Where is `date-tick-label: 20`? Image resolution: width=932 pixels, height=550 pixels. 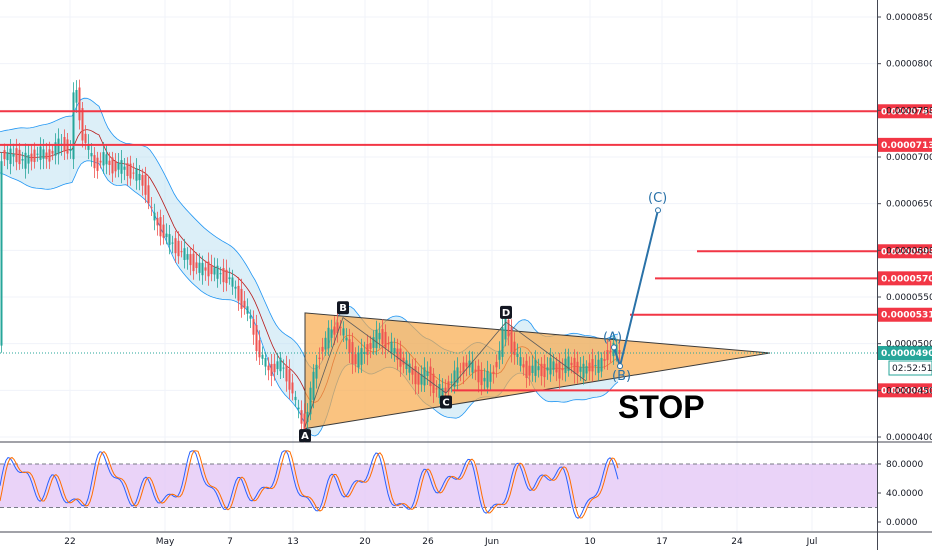 date-tick-label: 20 is located at coordinates (365, 542).